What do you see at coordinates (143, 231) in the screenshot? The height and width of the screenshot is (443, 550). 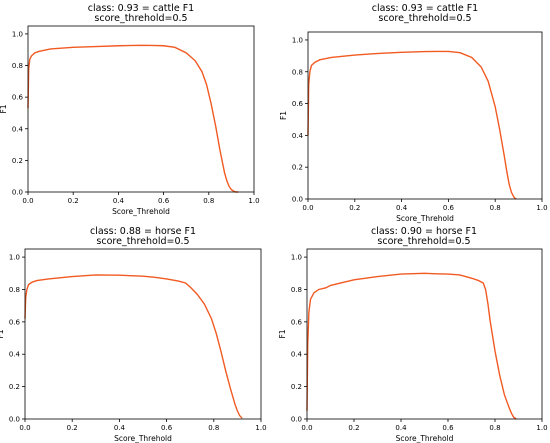 I see `chart-title-line1: class: 0.88 = horse F1` at bounding box center [143, 231].